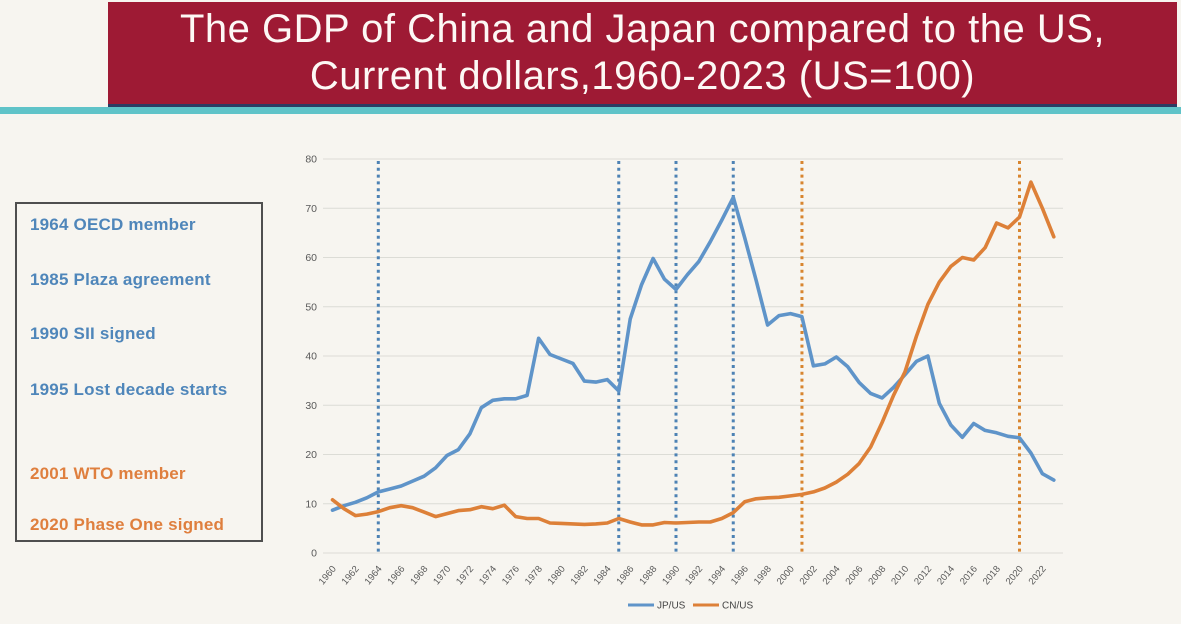 The height and width of the screenshot is (624, 1181). What do you see at coordinates (311, 209) in the screenshot?
I see `svg-text: 70` at bounding box center [311, 209].